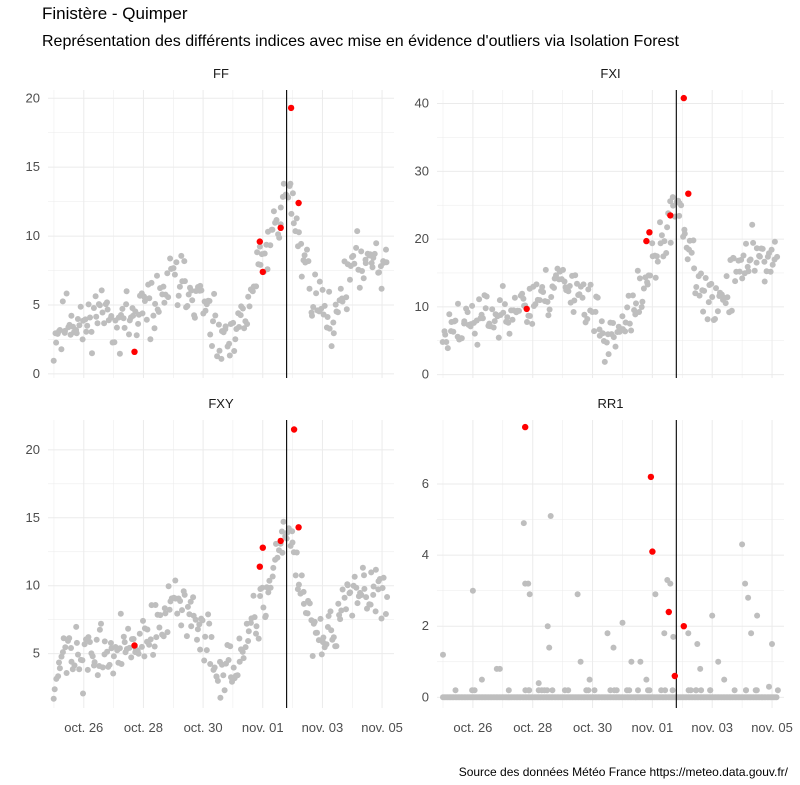 Image resolution: width=800 pixels, height=785 pixels. What do you see at coordinates (592, 727) in the screenshot?
I see `x-tick-label: oct. 30` at bounding box center [592, 727].